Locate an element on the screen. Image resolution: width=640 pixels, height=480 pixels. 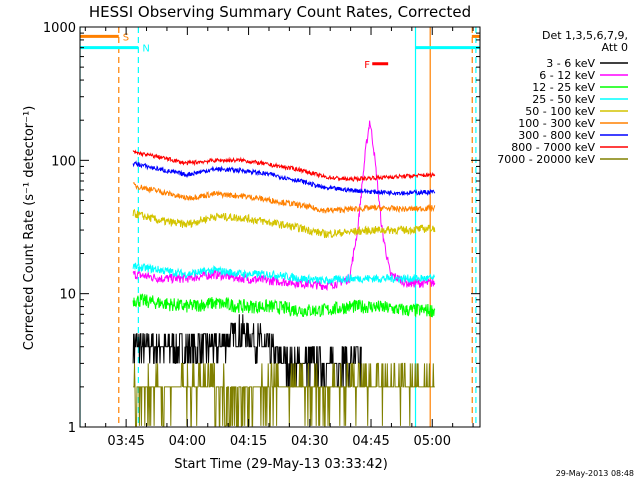
flag-label-2: F is located at coordinates (367, 65).